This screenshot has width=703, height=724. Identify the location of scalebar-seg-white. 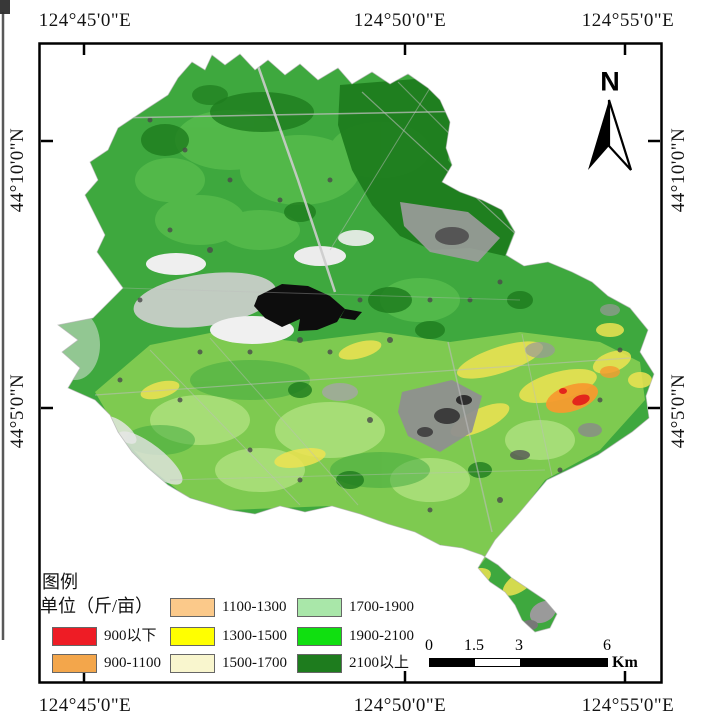
(497, 662).